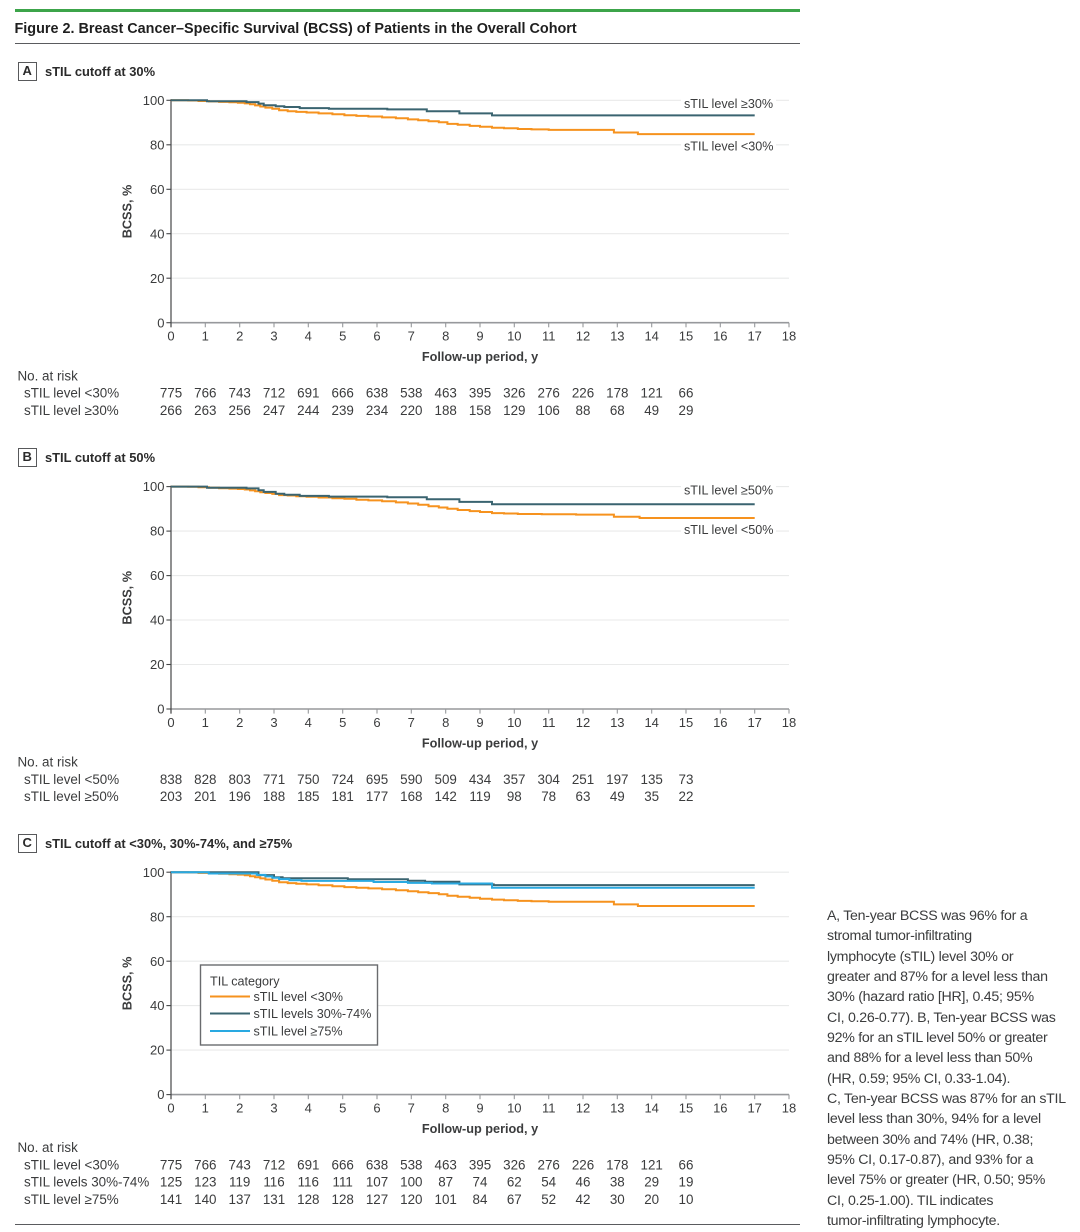 This screenshot has width=1080, height=1232. I want to click on svg-text: 239, so click(343, 410).